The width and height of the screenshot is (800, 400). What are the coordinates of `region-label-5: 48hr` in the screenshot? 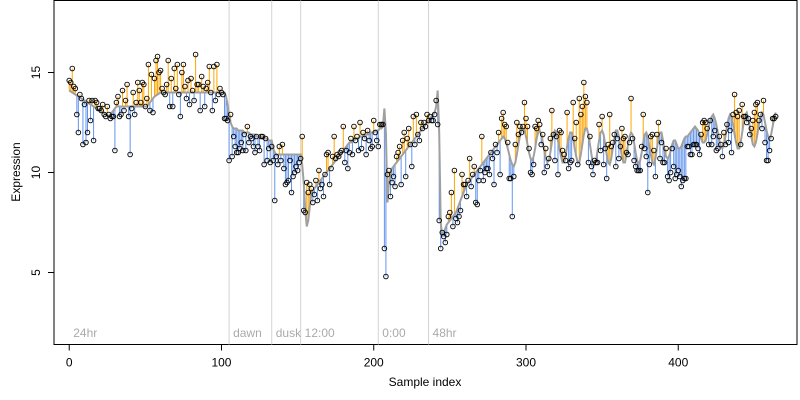 It's located at (445, 333).